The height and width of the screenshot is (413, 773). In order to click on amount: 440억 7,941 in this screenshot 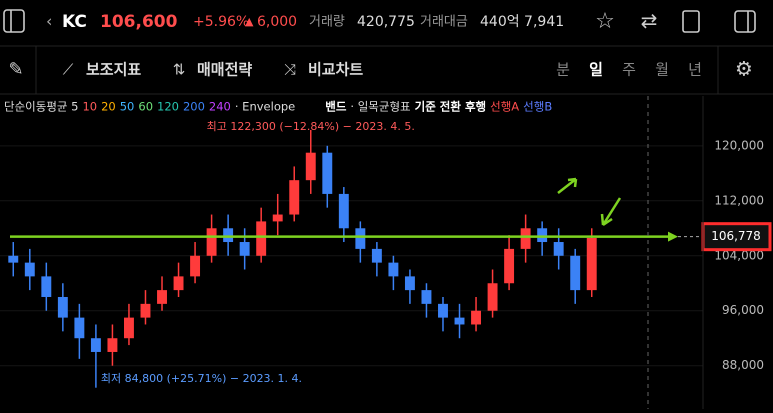, I will do `click(522, 22)`.